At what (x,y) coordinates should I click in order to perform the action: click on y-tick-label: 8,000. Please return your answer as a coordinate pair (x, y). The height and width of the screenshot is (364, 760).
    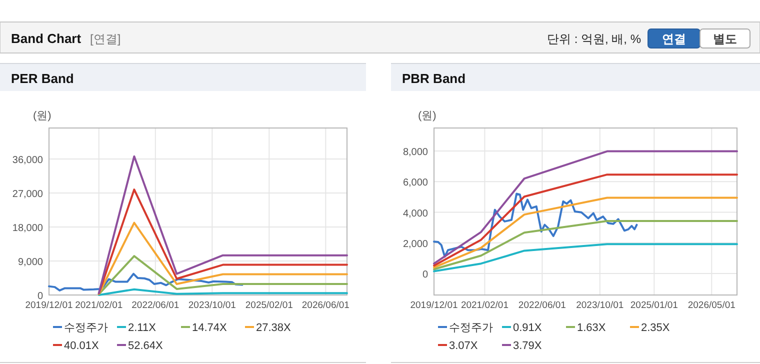
    Looking at the image, I should click on (415, 152).